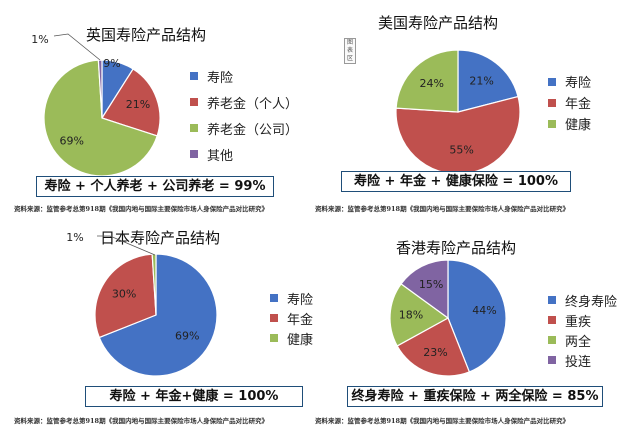  I want to click on chart-title: 日本寿险产品结构, so click(160, 238).